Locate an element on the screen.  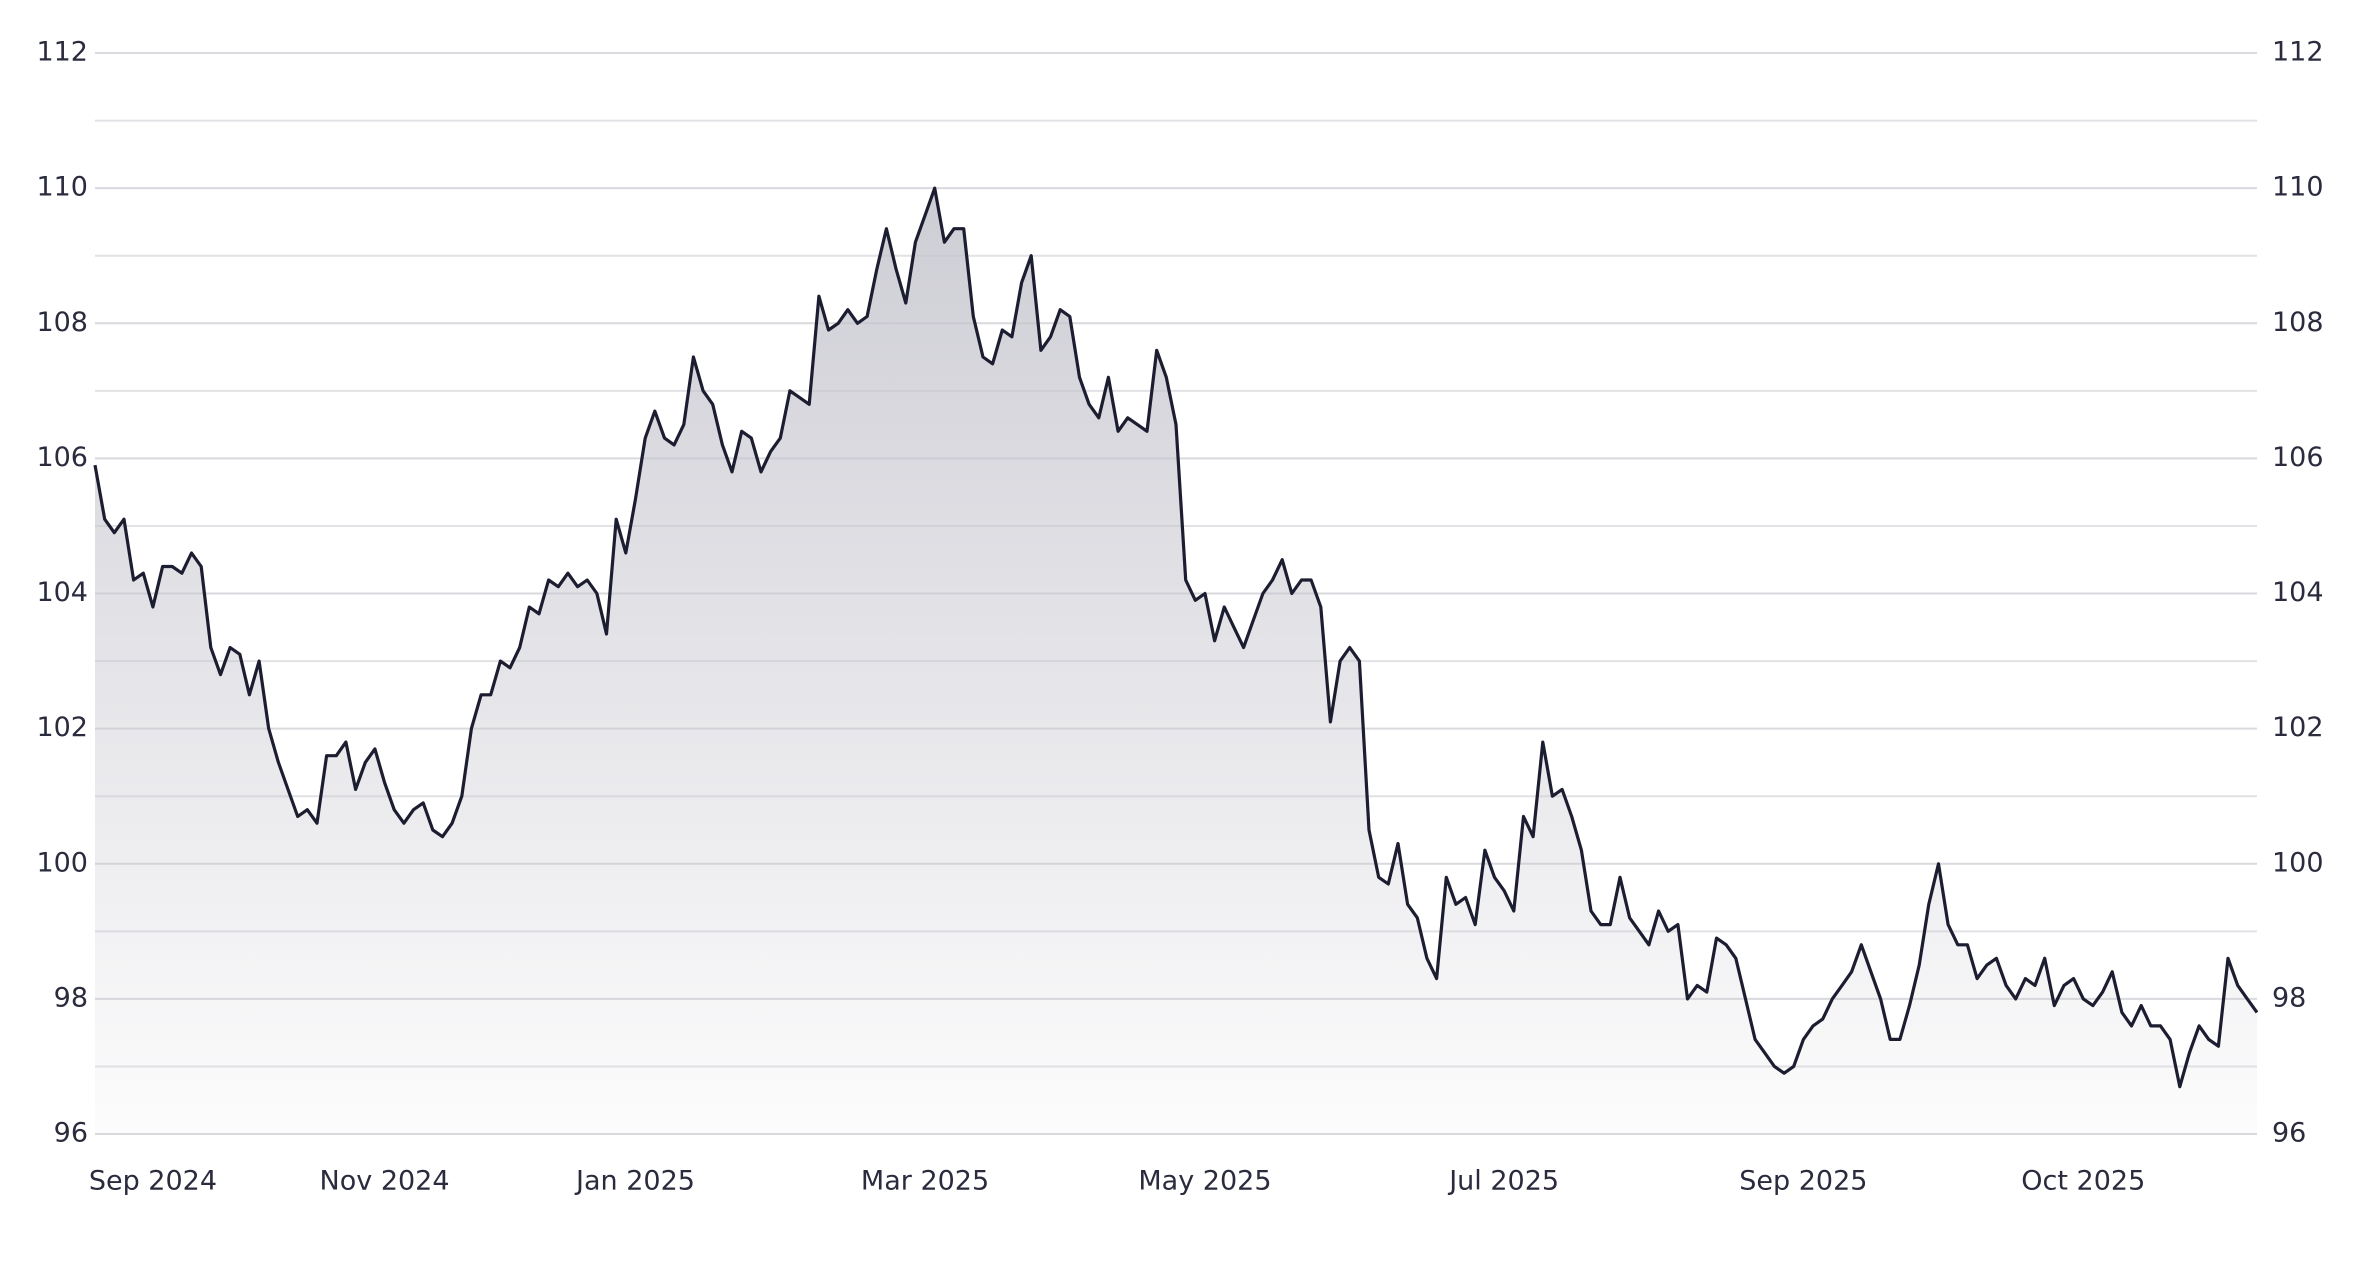
y2-tick-label: 110 is located at coordinates (2298, 187).